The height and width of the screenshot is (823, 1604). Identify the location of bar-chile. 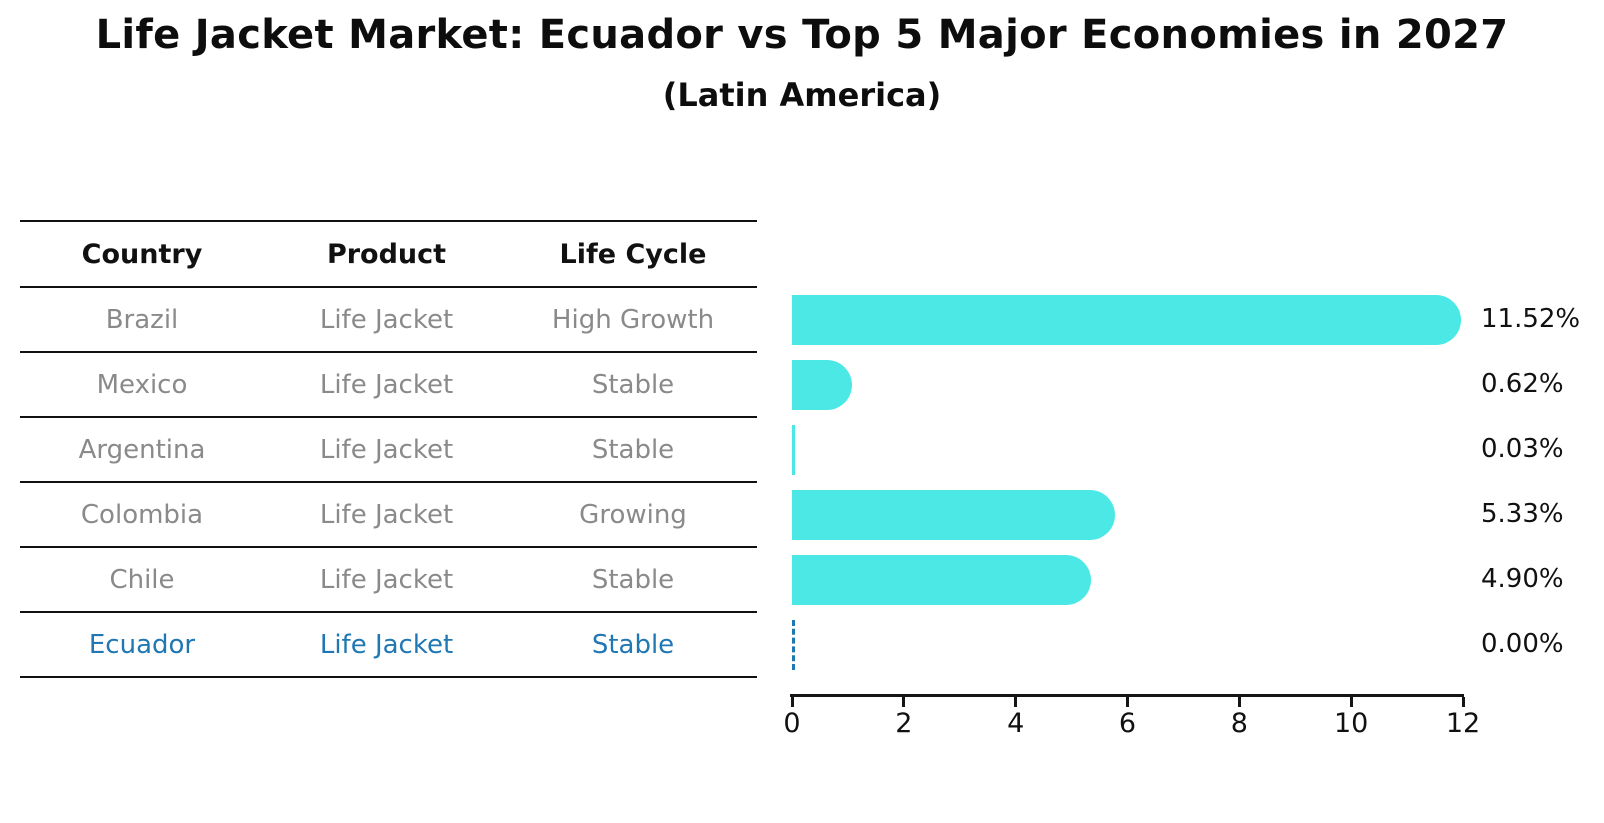
(941, 580).